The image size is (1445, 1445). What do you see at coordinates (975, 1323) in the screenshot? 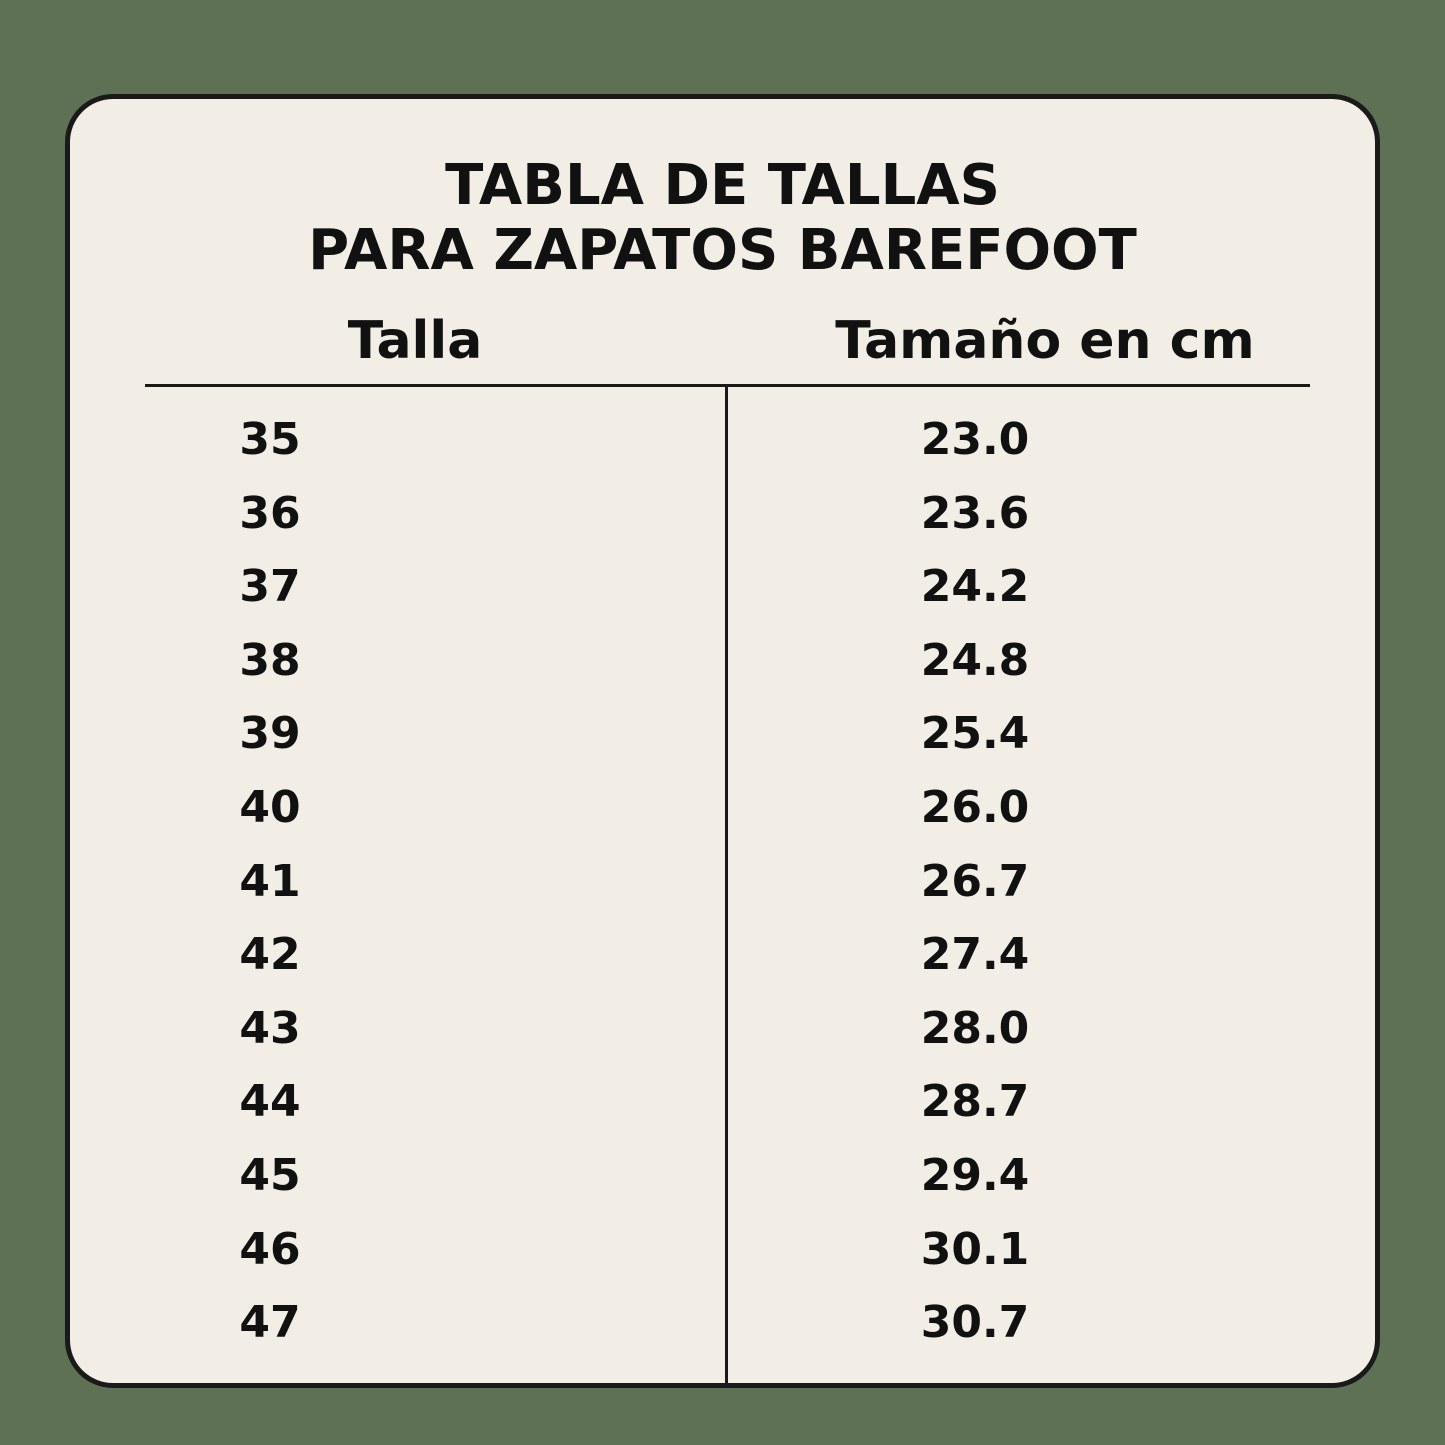
I see `cell-tamano: 30.7` at bounding box center [975, 1323].